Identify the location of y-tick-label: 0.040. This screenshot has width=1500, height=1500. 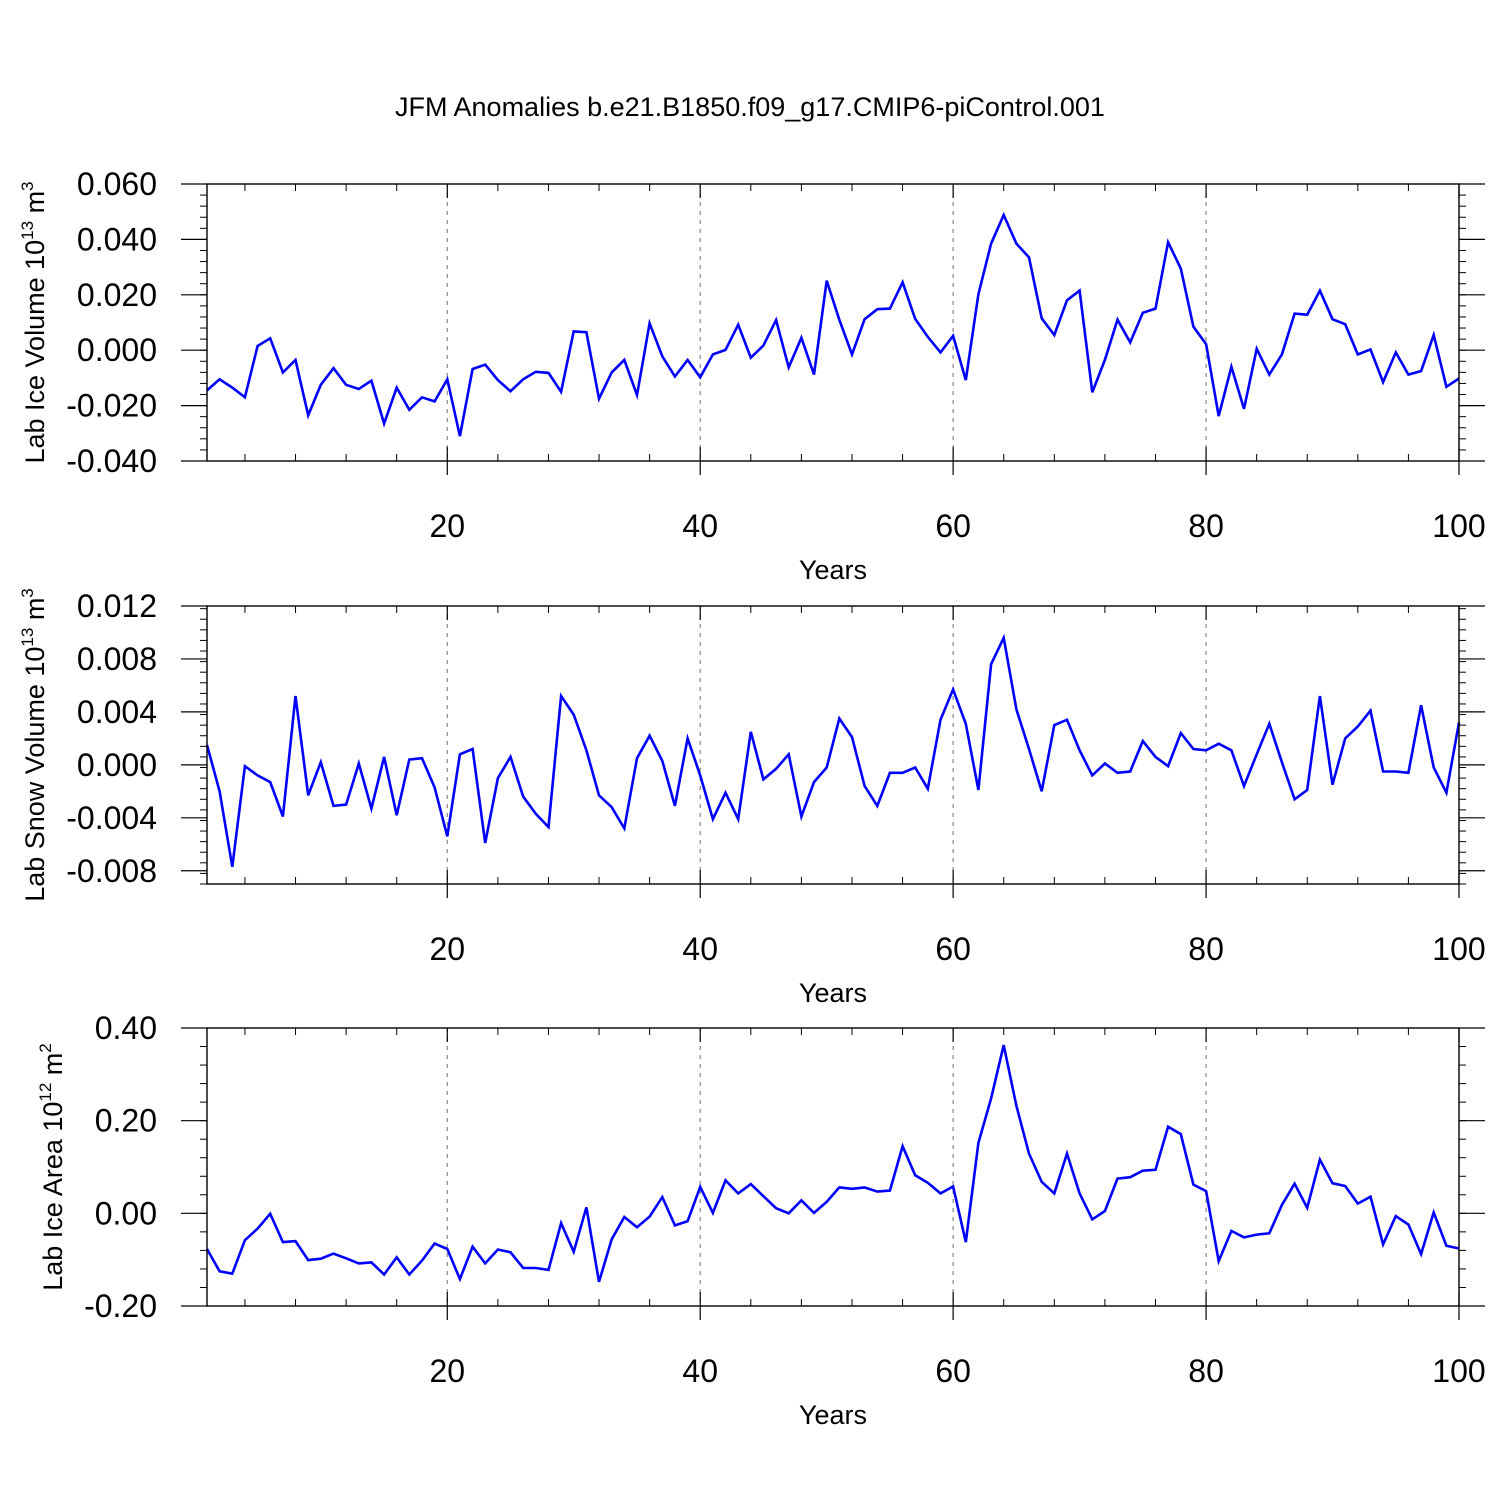
(117, 239).